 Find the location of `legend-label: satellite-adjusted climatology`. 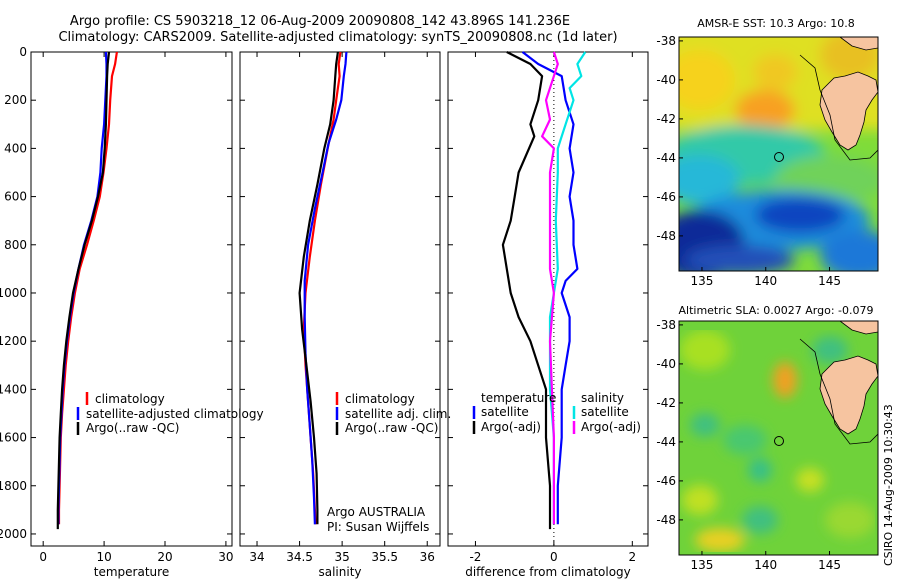

legend-label: satellite-adjusted climatology is located at coordinates (175, 414).